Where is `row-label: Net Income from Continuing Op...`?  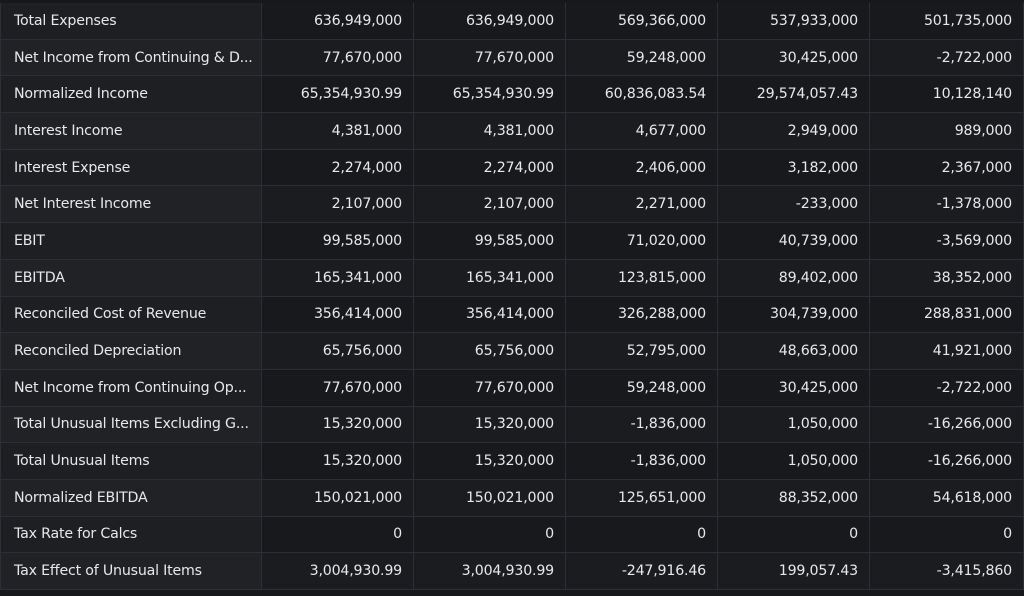 row-label: Net Income from Continuing Op... is located at coordinates (131, 388).